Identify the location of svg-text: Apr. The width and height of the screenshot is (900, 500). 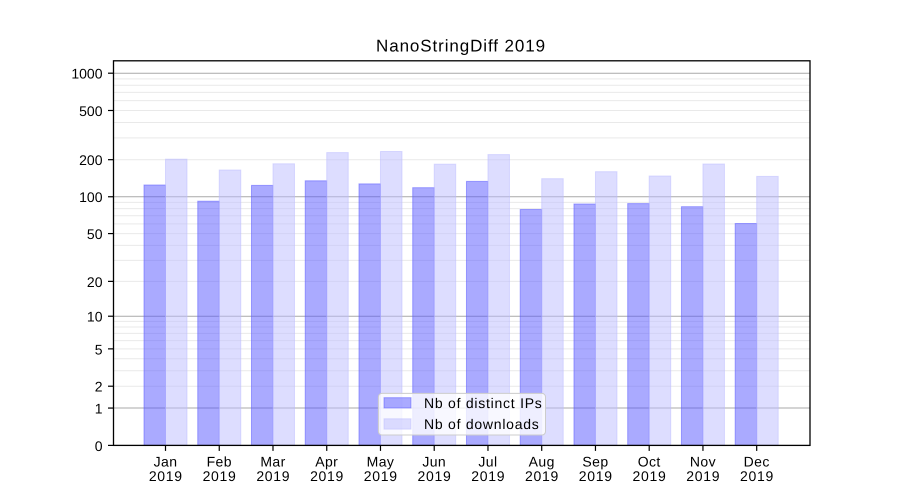
(326, 461).